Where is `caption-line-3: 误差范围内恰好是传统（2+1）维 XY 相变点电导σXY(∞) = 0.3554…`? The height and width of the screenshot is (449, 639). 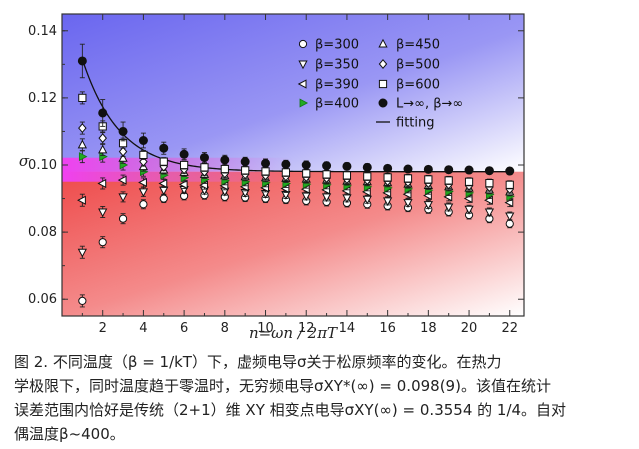
caption-line-3: 误差范围内恰好是传统（2+1）维 XY 相变点电导σXY(∞) = 0.3554… is located at coordinates (290, 410).